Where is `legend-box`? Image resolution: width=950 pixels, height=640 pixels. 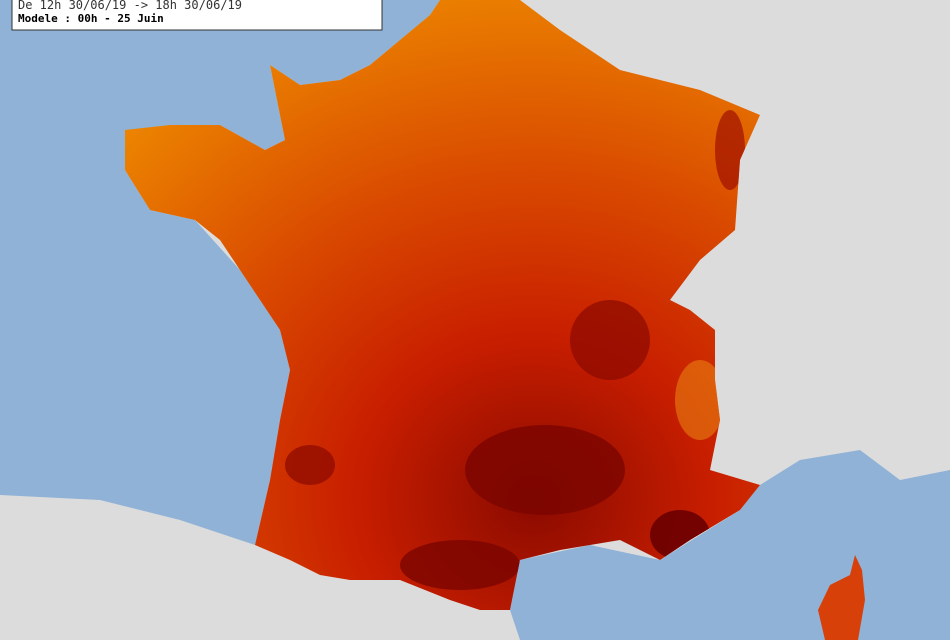 legend-box is located at coordinates (197, 15).